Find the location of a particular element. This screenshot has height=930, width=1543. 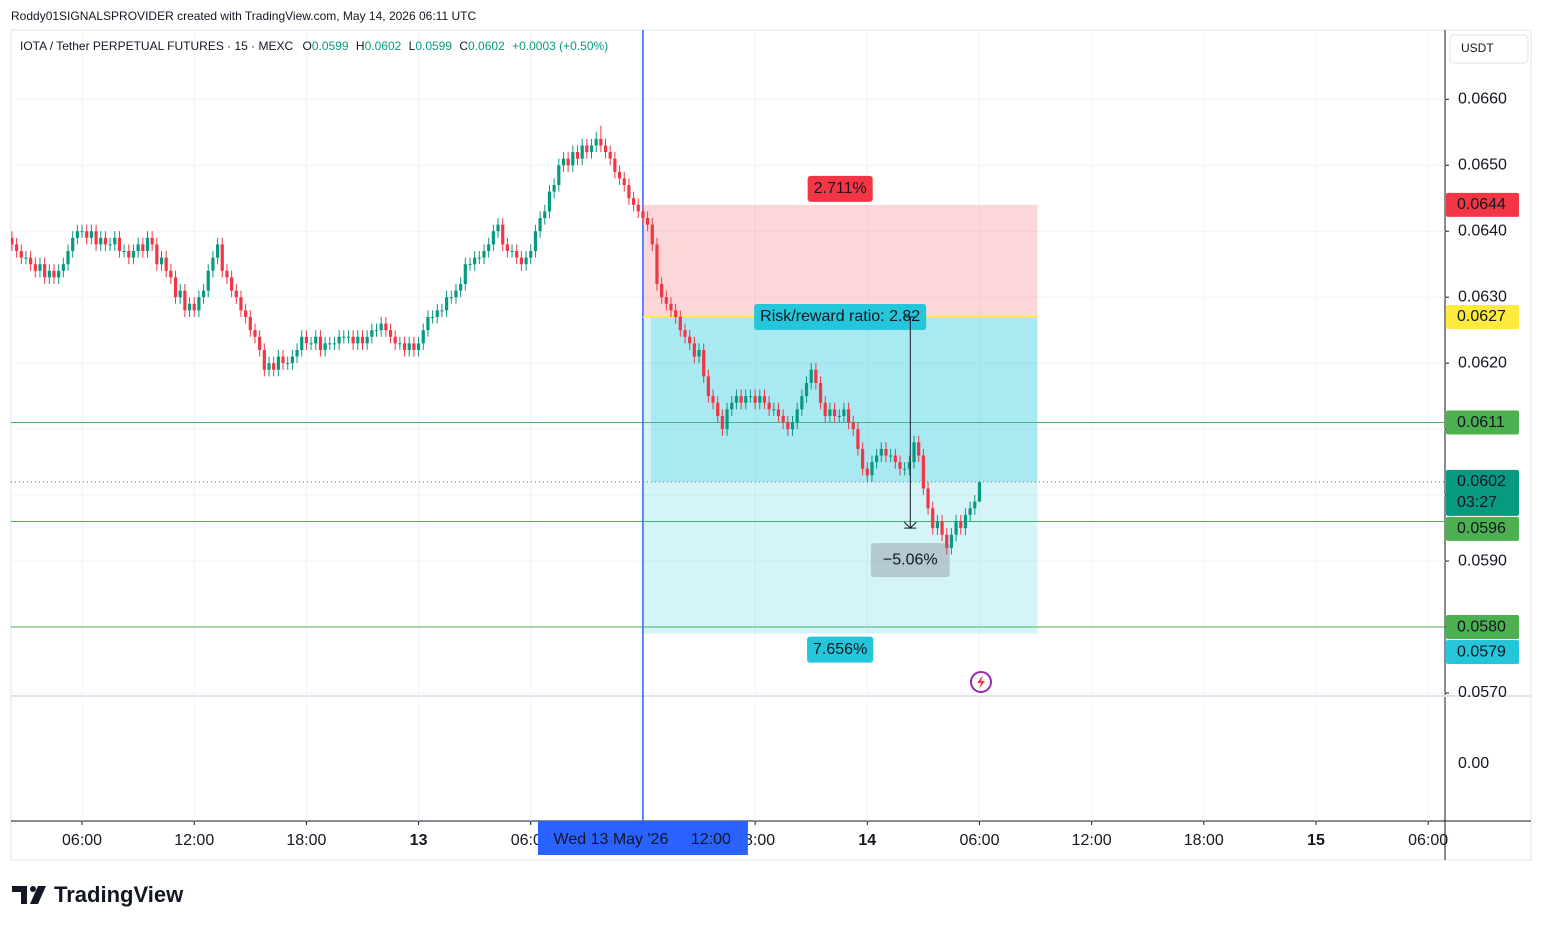

currency-button is located at coordinates (1489, 49).